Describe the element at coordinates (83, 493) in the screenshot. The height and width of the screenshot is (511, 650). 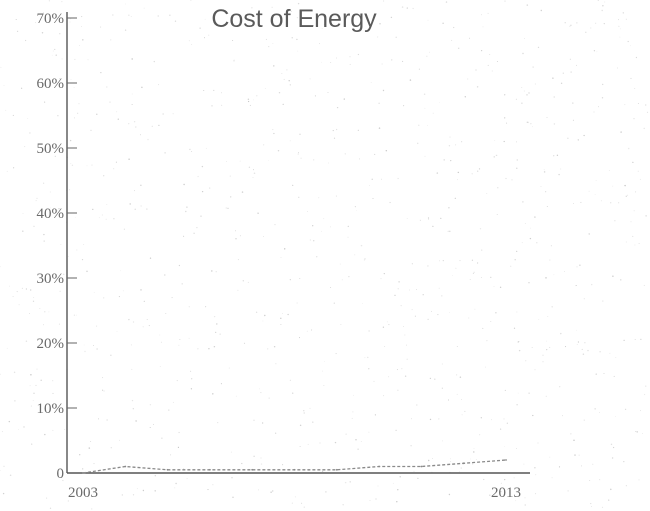
I see `x-tick-label: 2003` at that location.